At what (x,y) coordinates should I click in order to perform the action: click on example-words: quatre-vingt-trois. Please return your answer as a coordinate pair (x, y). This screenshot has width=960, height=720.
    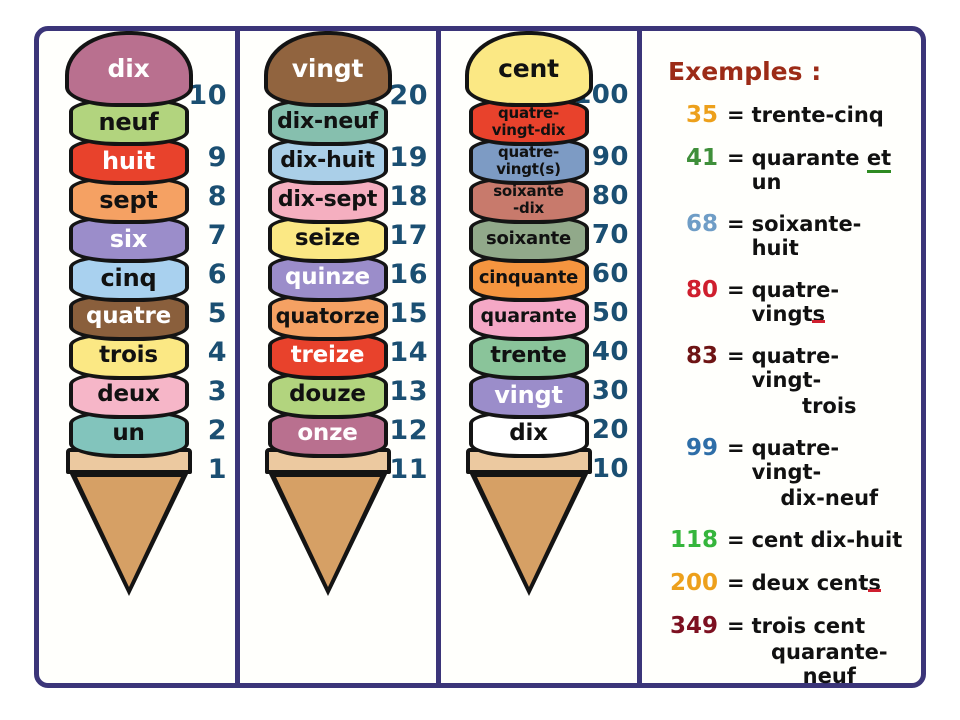
    Looking at the image, I should click on (829, 381).